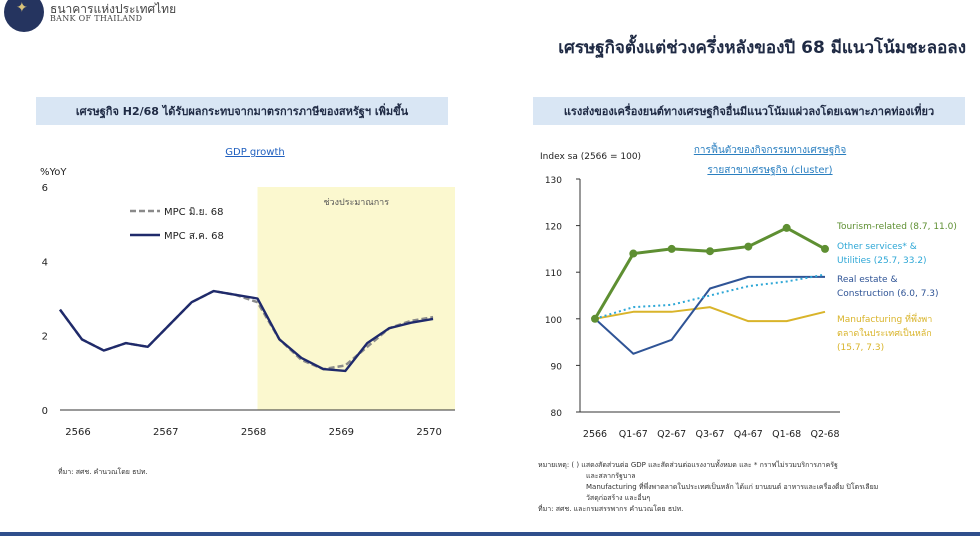 The height and width of the screenshot is (536, 980). Describe the element at coordinates (553, 181) in the screenshot. I see `y-tick-label: 130` at that location.